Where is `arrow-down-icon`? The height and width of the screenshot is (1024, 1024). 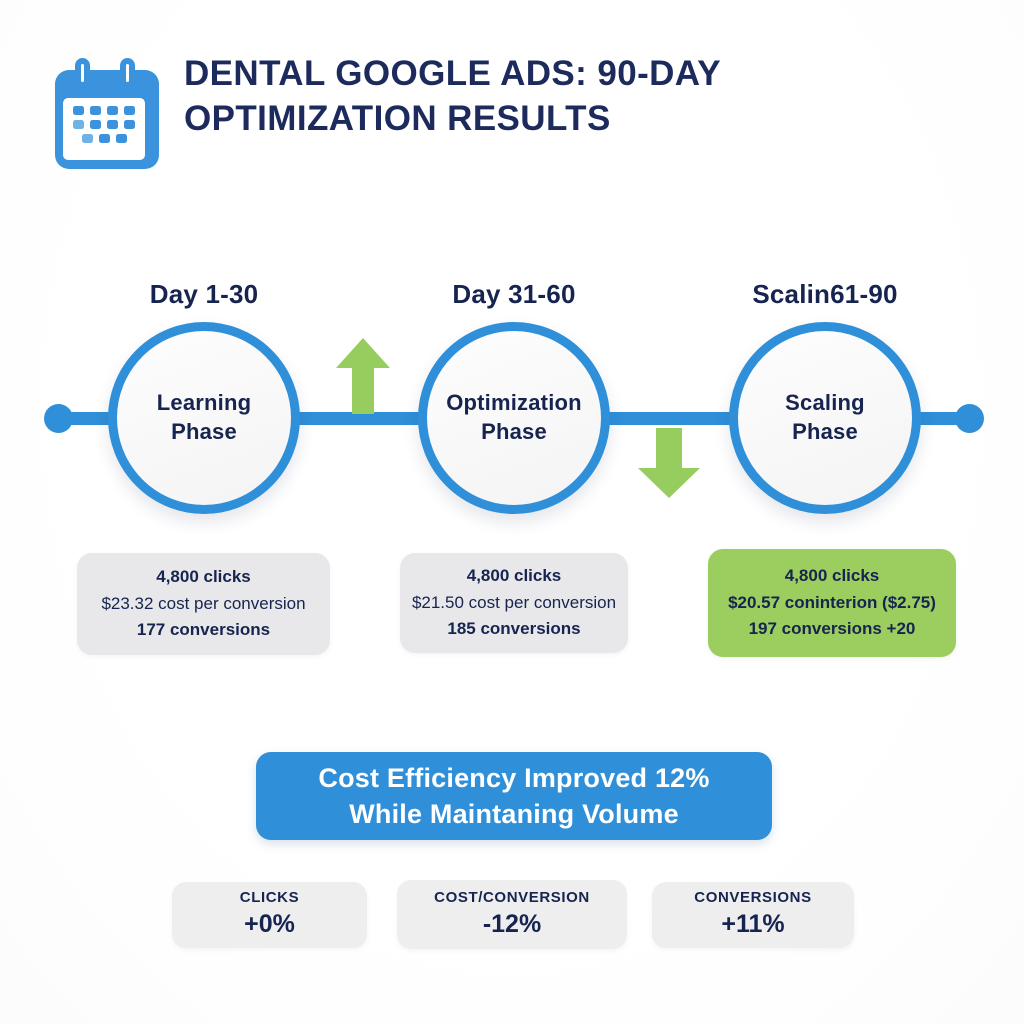
arrow-down-icon is located at coordinates (669, 463).